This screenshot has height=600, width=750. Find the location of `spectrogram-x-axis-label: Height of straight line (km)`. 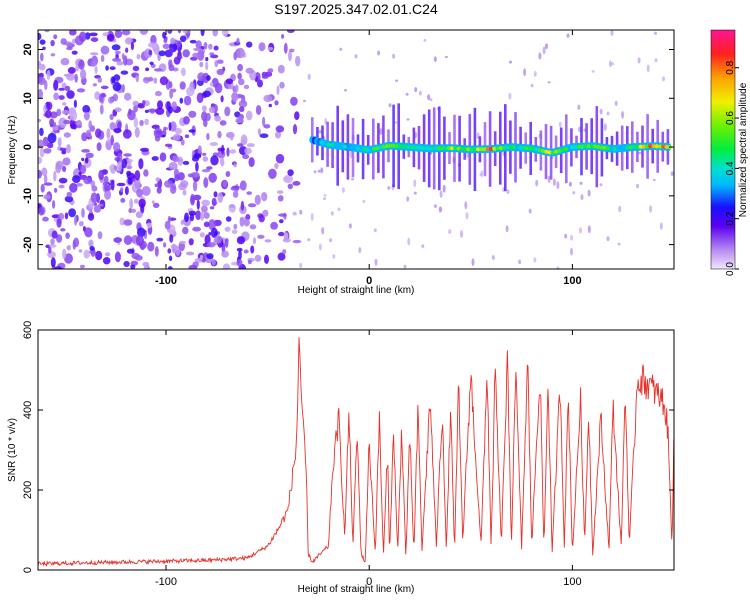

spectrogram-x-axis-label: Height of straight line (km) is located at coordinates (356, 290).